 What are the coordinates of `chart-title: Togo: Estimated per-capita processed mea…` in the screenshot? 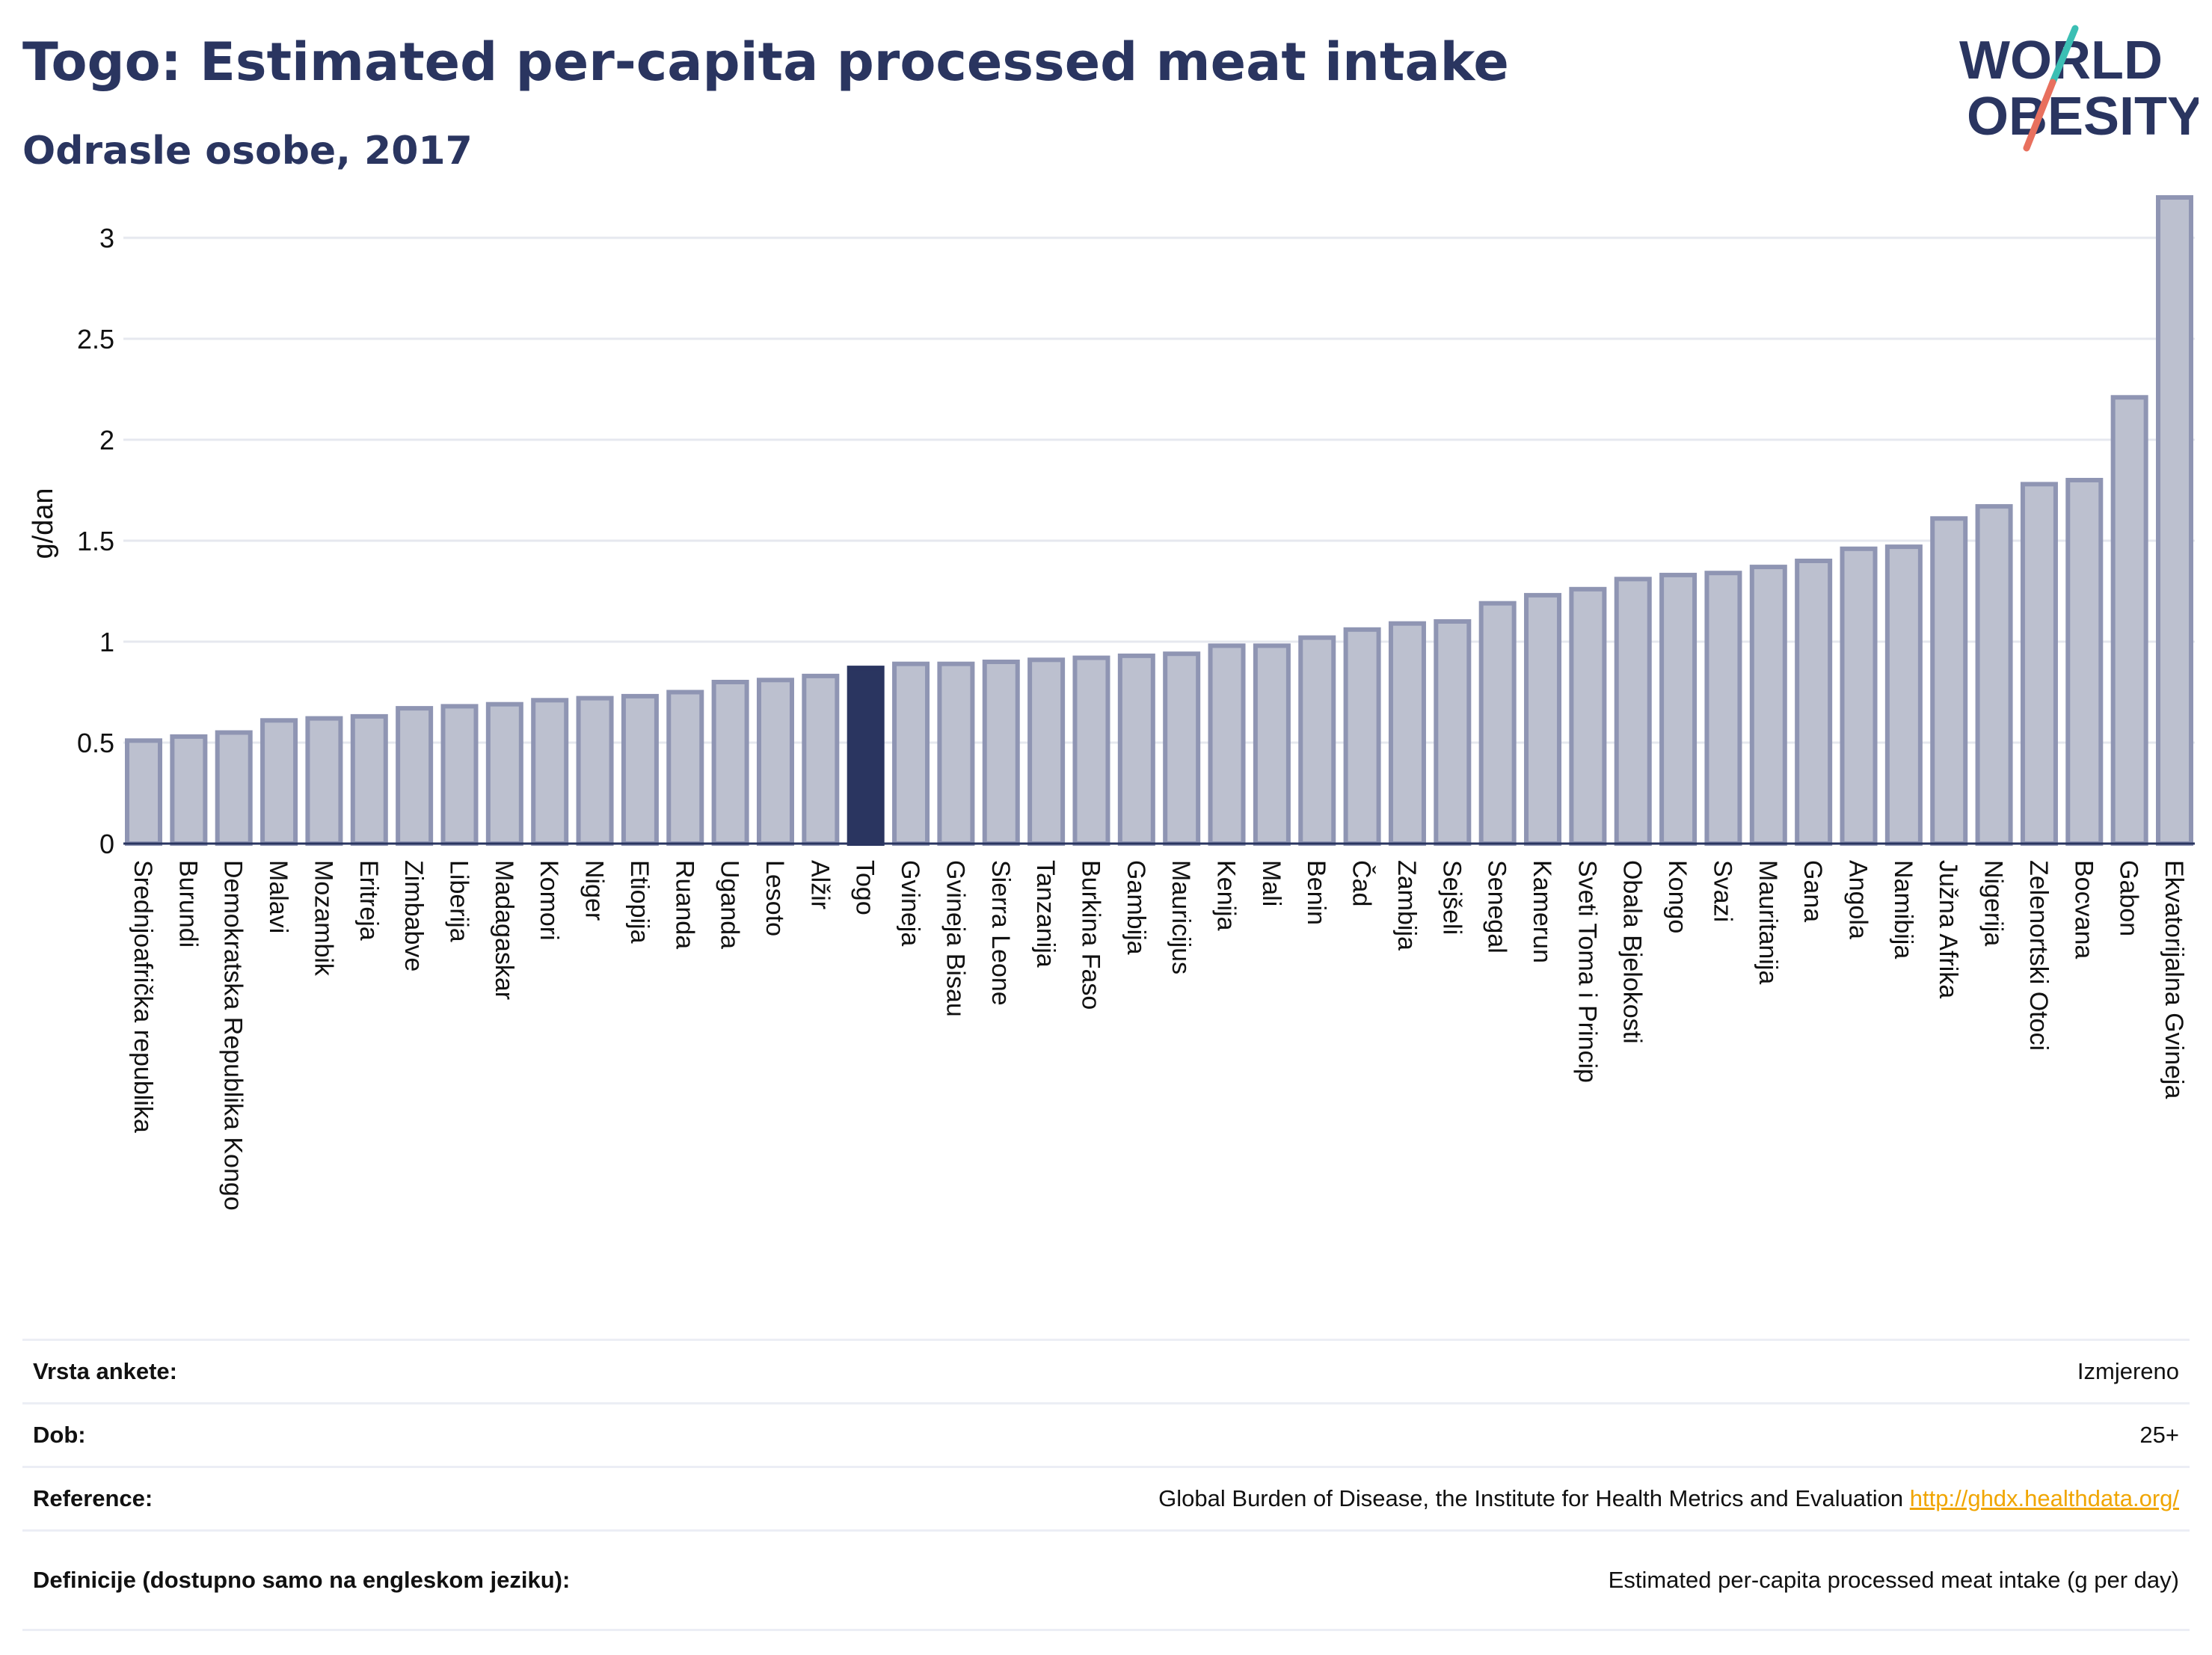 It's located at (765, 62).